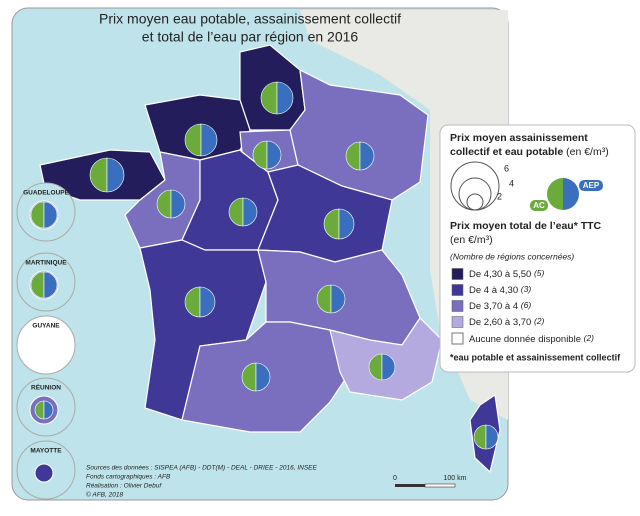 This screenshot has height=516, width=640. What do you see at coordinates (525, 339) in the screenshot?
I see `no-data-text: Aucune donnée disponible` at bounding box center [525, 339].